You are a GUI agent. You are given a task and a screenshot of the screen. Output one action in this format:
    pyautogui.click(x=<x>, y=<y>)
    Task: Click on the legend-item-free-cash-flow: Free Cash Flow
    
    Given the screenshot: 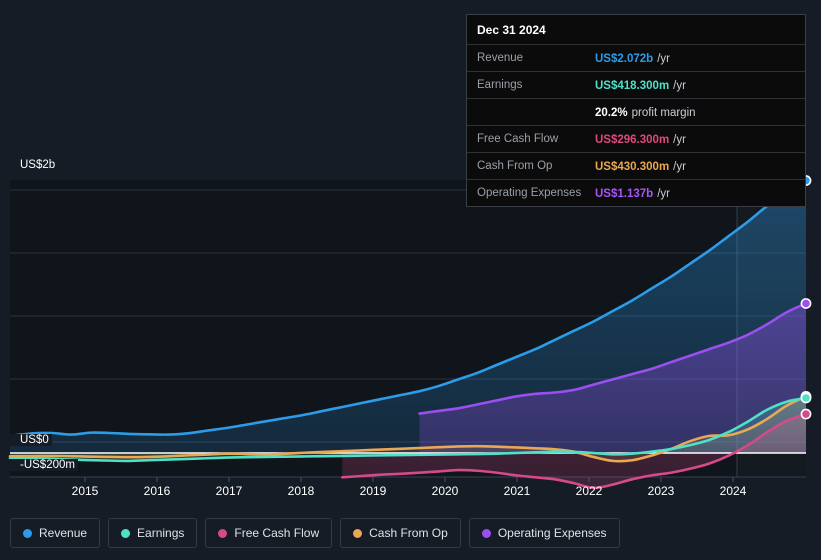 What is the action you would take?
    pyautogui.click(x=269, y=533)
    